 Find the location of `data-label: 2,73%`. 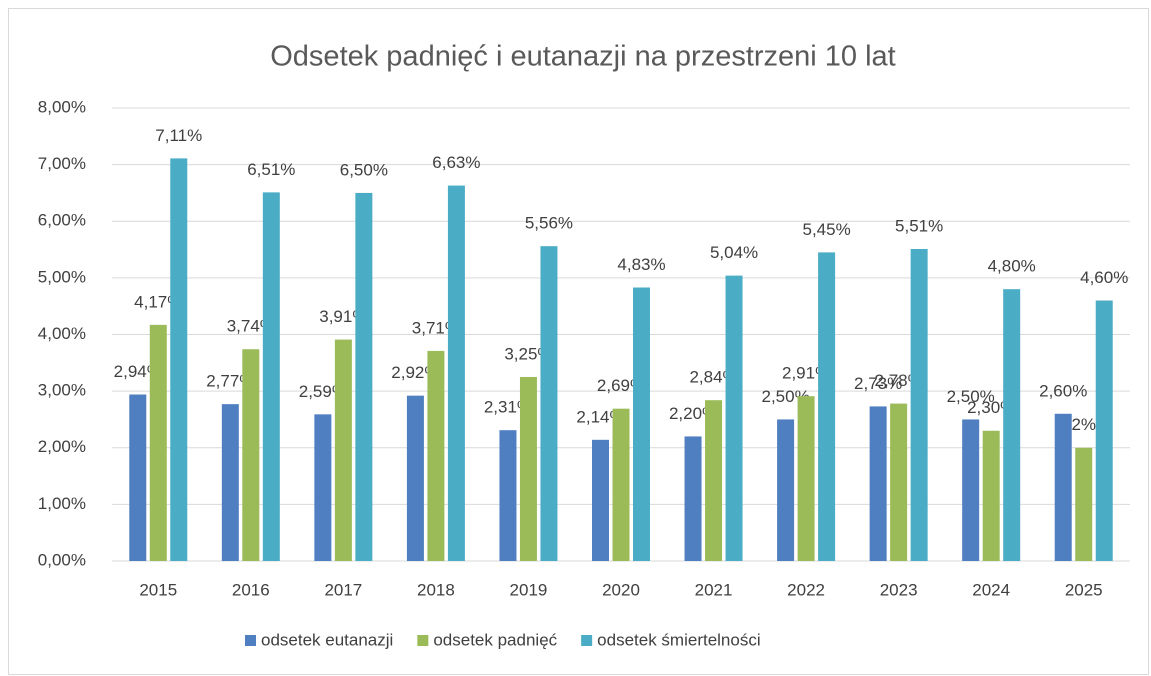

data-label: 2,73% is located at coordinates (878, 383).